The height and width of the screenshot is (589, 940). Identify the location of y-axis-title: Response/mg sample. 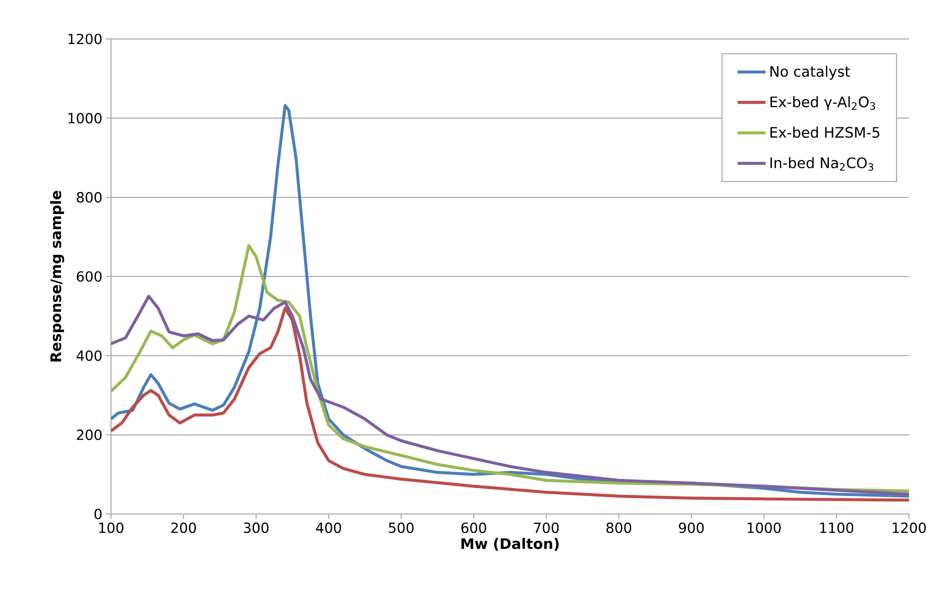
(57, 276).